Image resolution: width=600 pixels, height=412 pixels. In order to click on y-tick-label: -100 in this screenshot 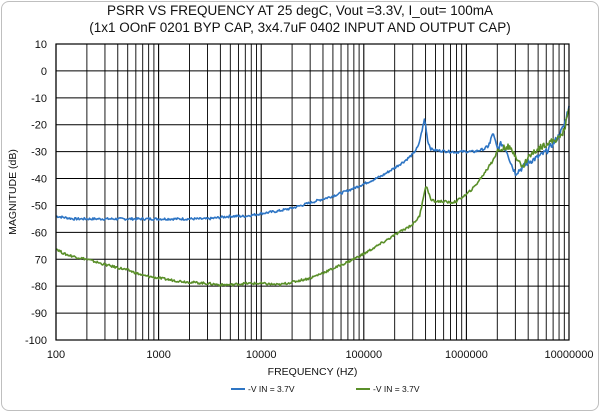, I will do `click(36, 341)`.